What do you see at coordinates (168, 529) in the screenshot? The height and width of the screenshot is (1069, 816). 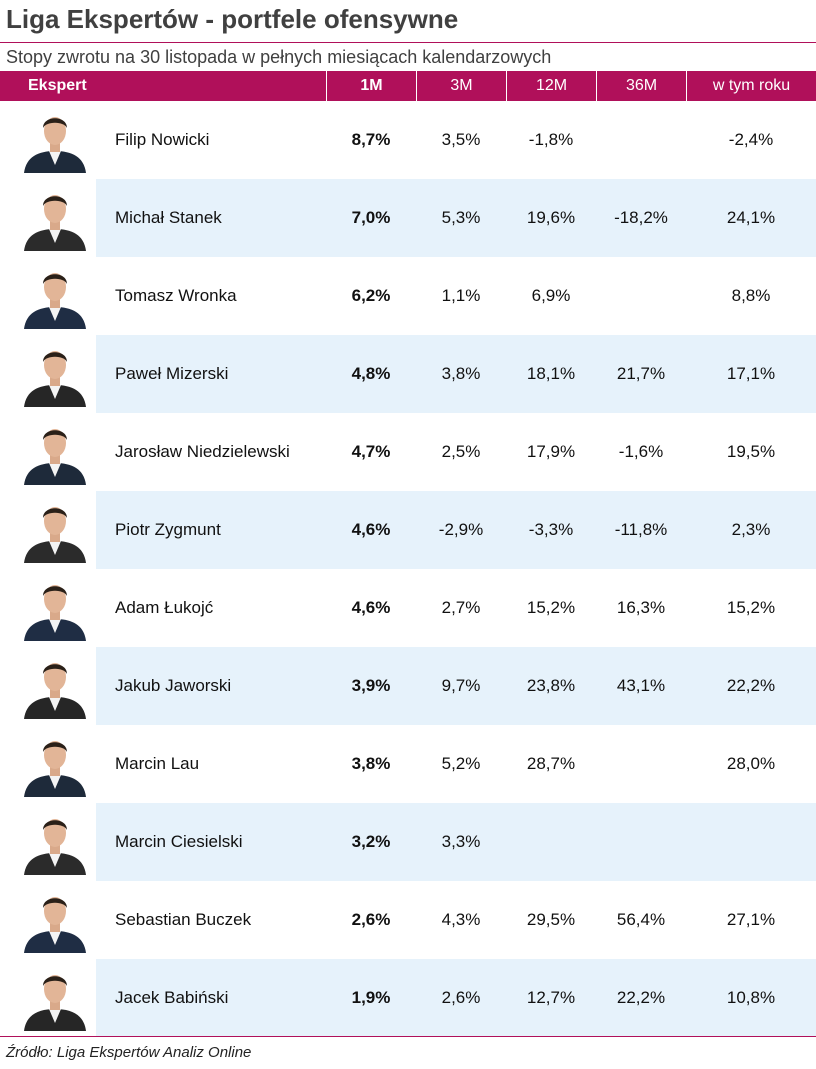 I see `expert-name: Piotr Zygmunt` at bounding box center [168, 529].